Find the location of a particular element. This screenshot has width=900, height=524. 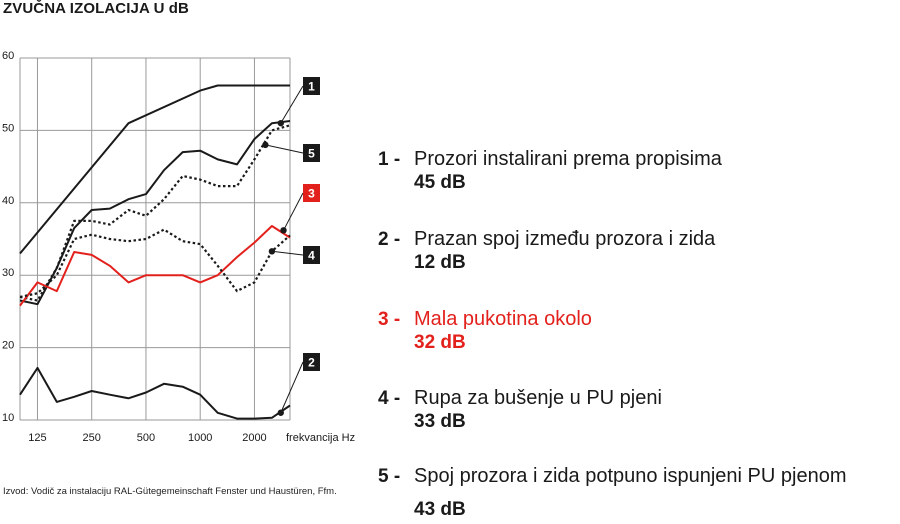

legend-number: 4 - is located at coordinates (389, 398).